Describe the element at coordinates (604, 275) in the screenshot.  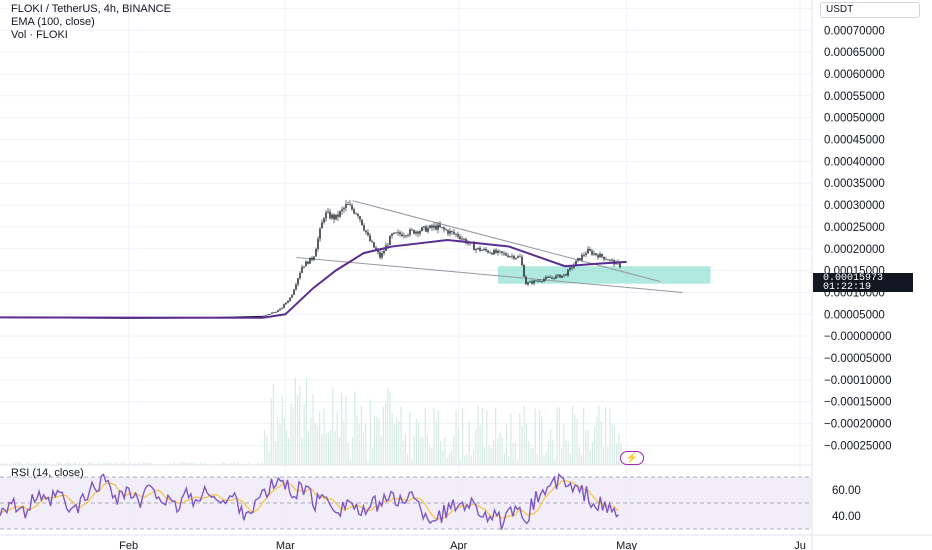
I see `support-zone` at that location.